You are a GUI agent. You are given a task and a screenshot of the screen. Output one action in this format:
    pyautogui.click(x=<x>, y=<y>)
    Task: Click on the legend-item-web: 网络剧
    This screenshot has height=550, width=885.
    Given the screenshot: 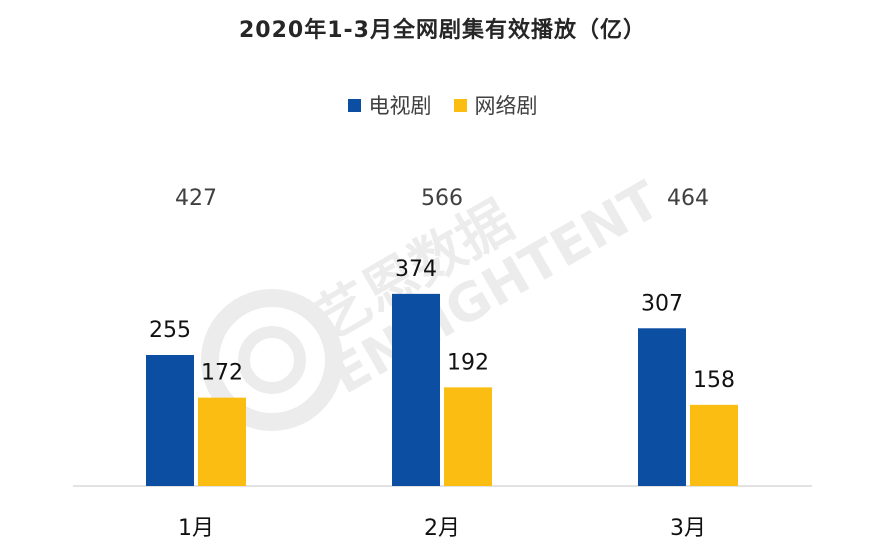 What is the action you would take?
    pyautogui.click(x=495, y=105)
    